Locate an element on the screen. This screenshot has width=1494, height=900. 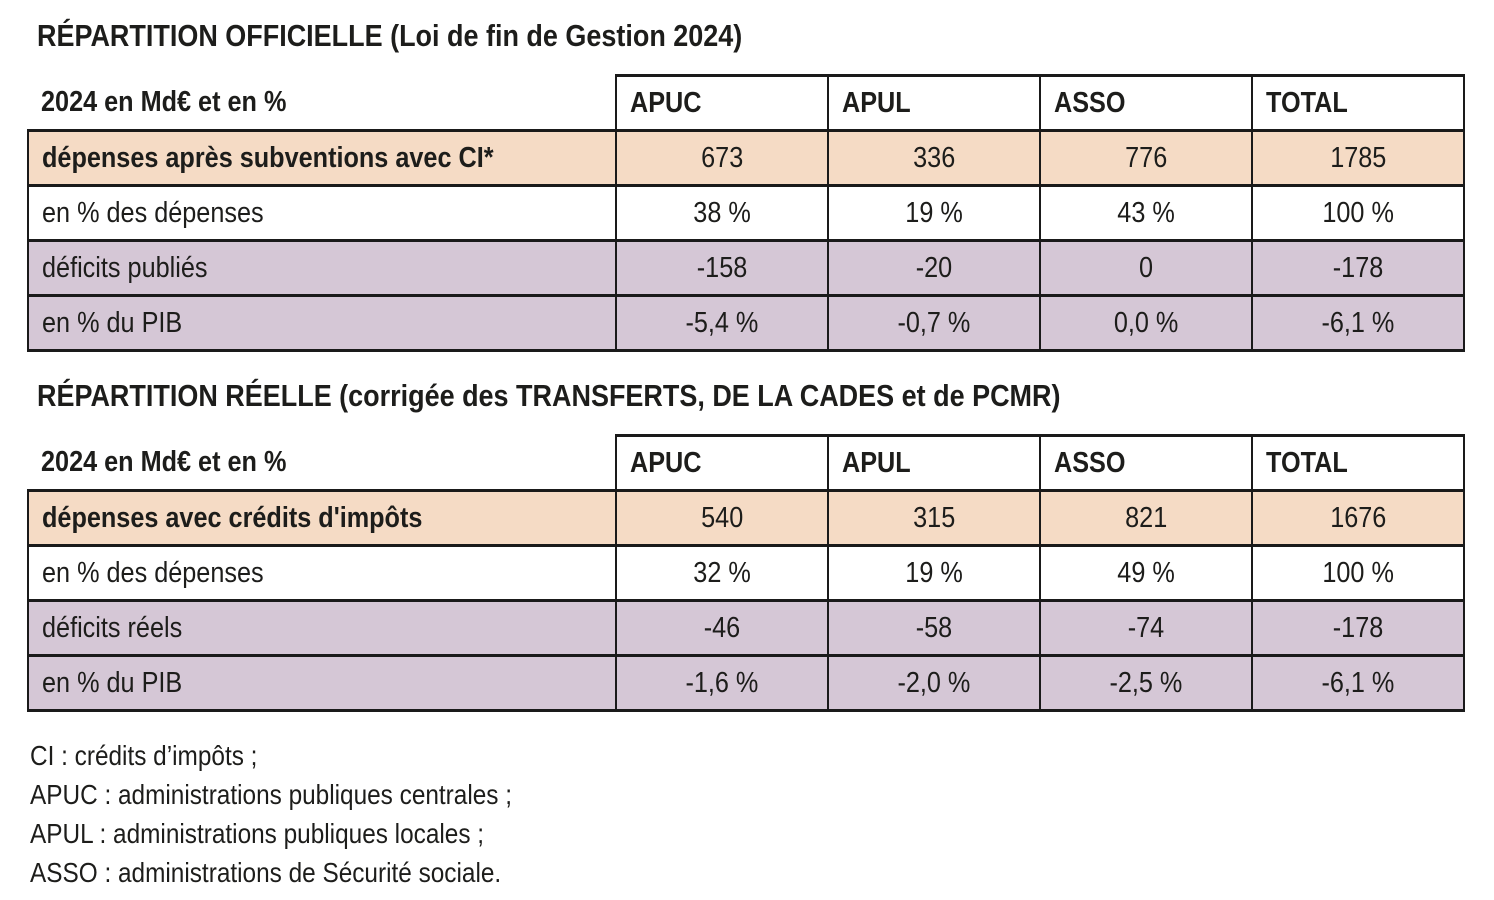
value-cell: -5,4 % is located at coordinates (722, 323).